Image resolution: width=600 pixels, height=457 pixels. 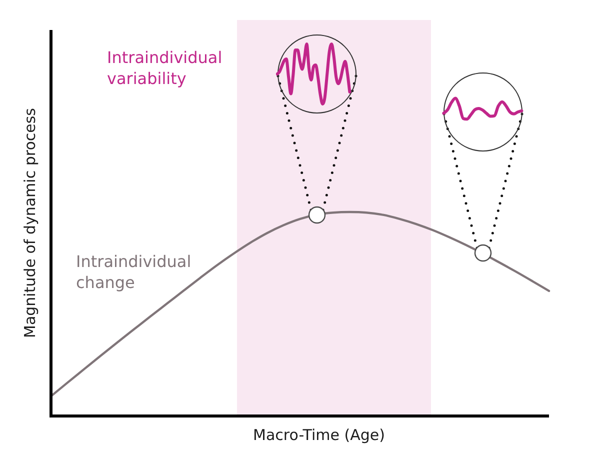 What do you see at coordinates (164, 68) in the screenshot?
I see `text: Intraindividual variability` at bounding box center [164, 68].